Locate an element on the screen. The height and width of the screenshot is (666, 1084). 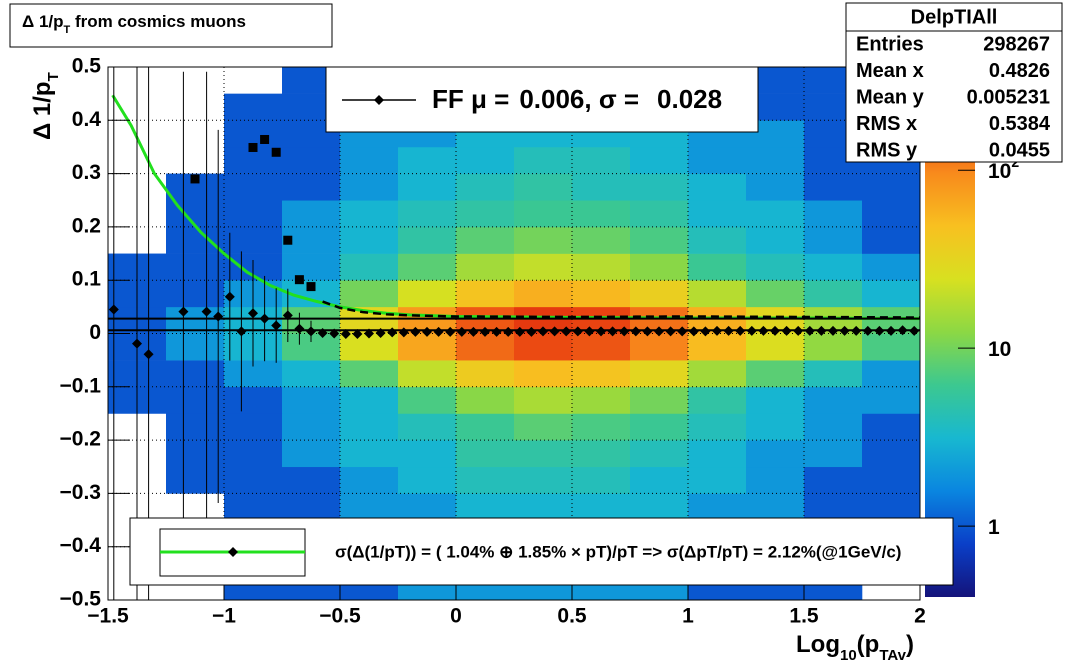
stats-value: 0.005231 is located at coordinates (1008, 97).